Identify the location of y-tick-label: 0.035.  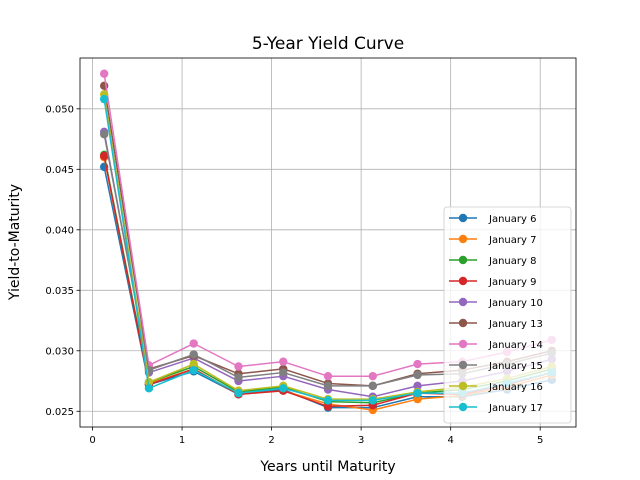
(59, 291).